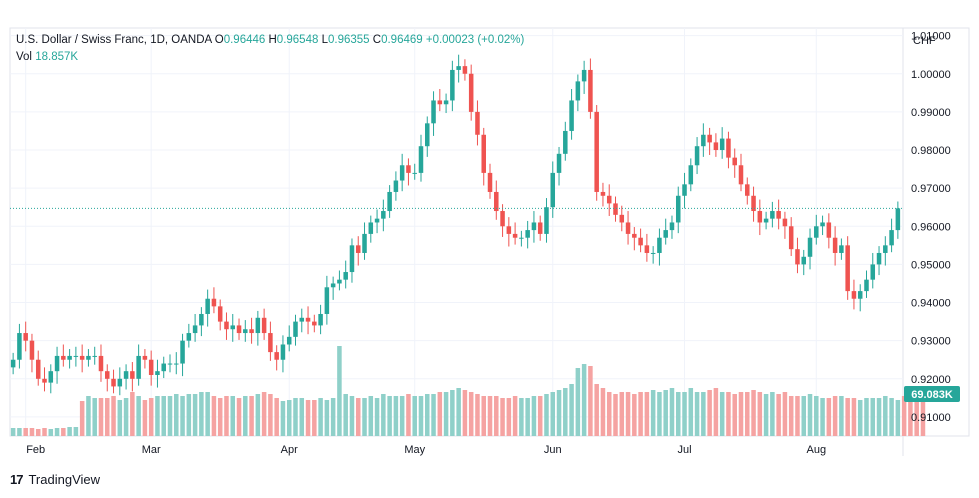 This screenshot has width=979, height=498. Describe the element at coordinates (297, 40) in the screenshot. I see `high-value: 0.96548` at that location.